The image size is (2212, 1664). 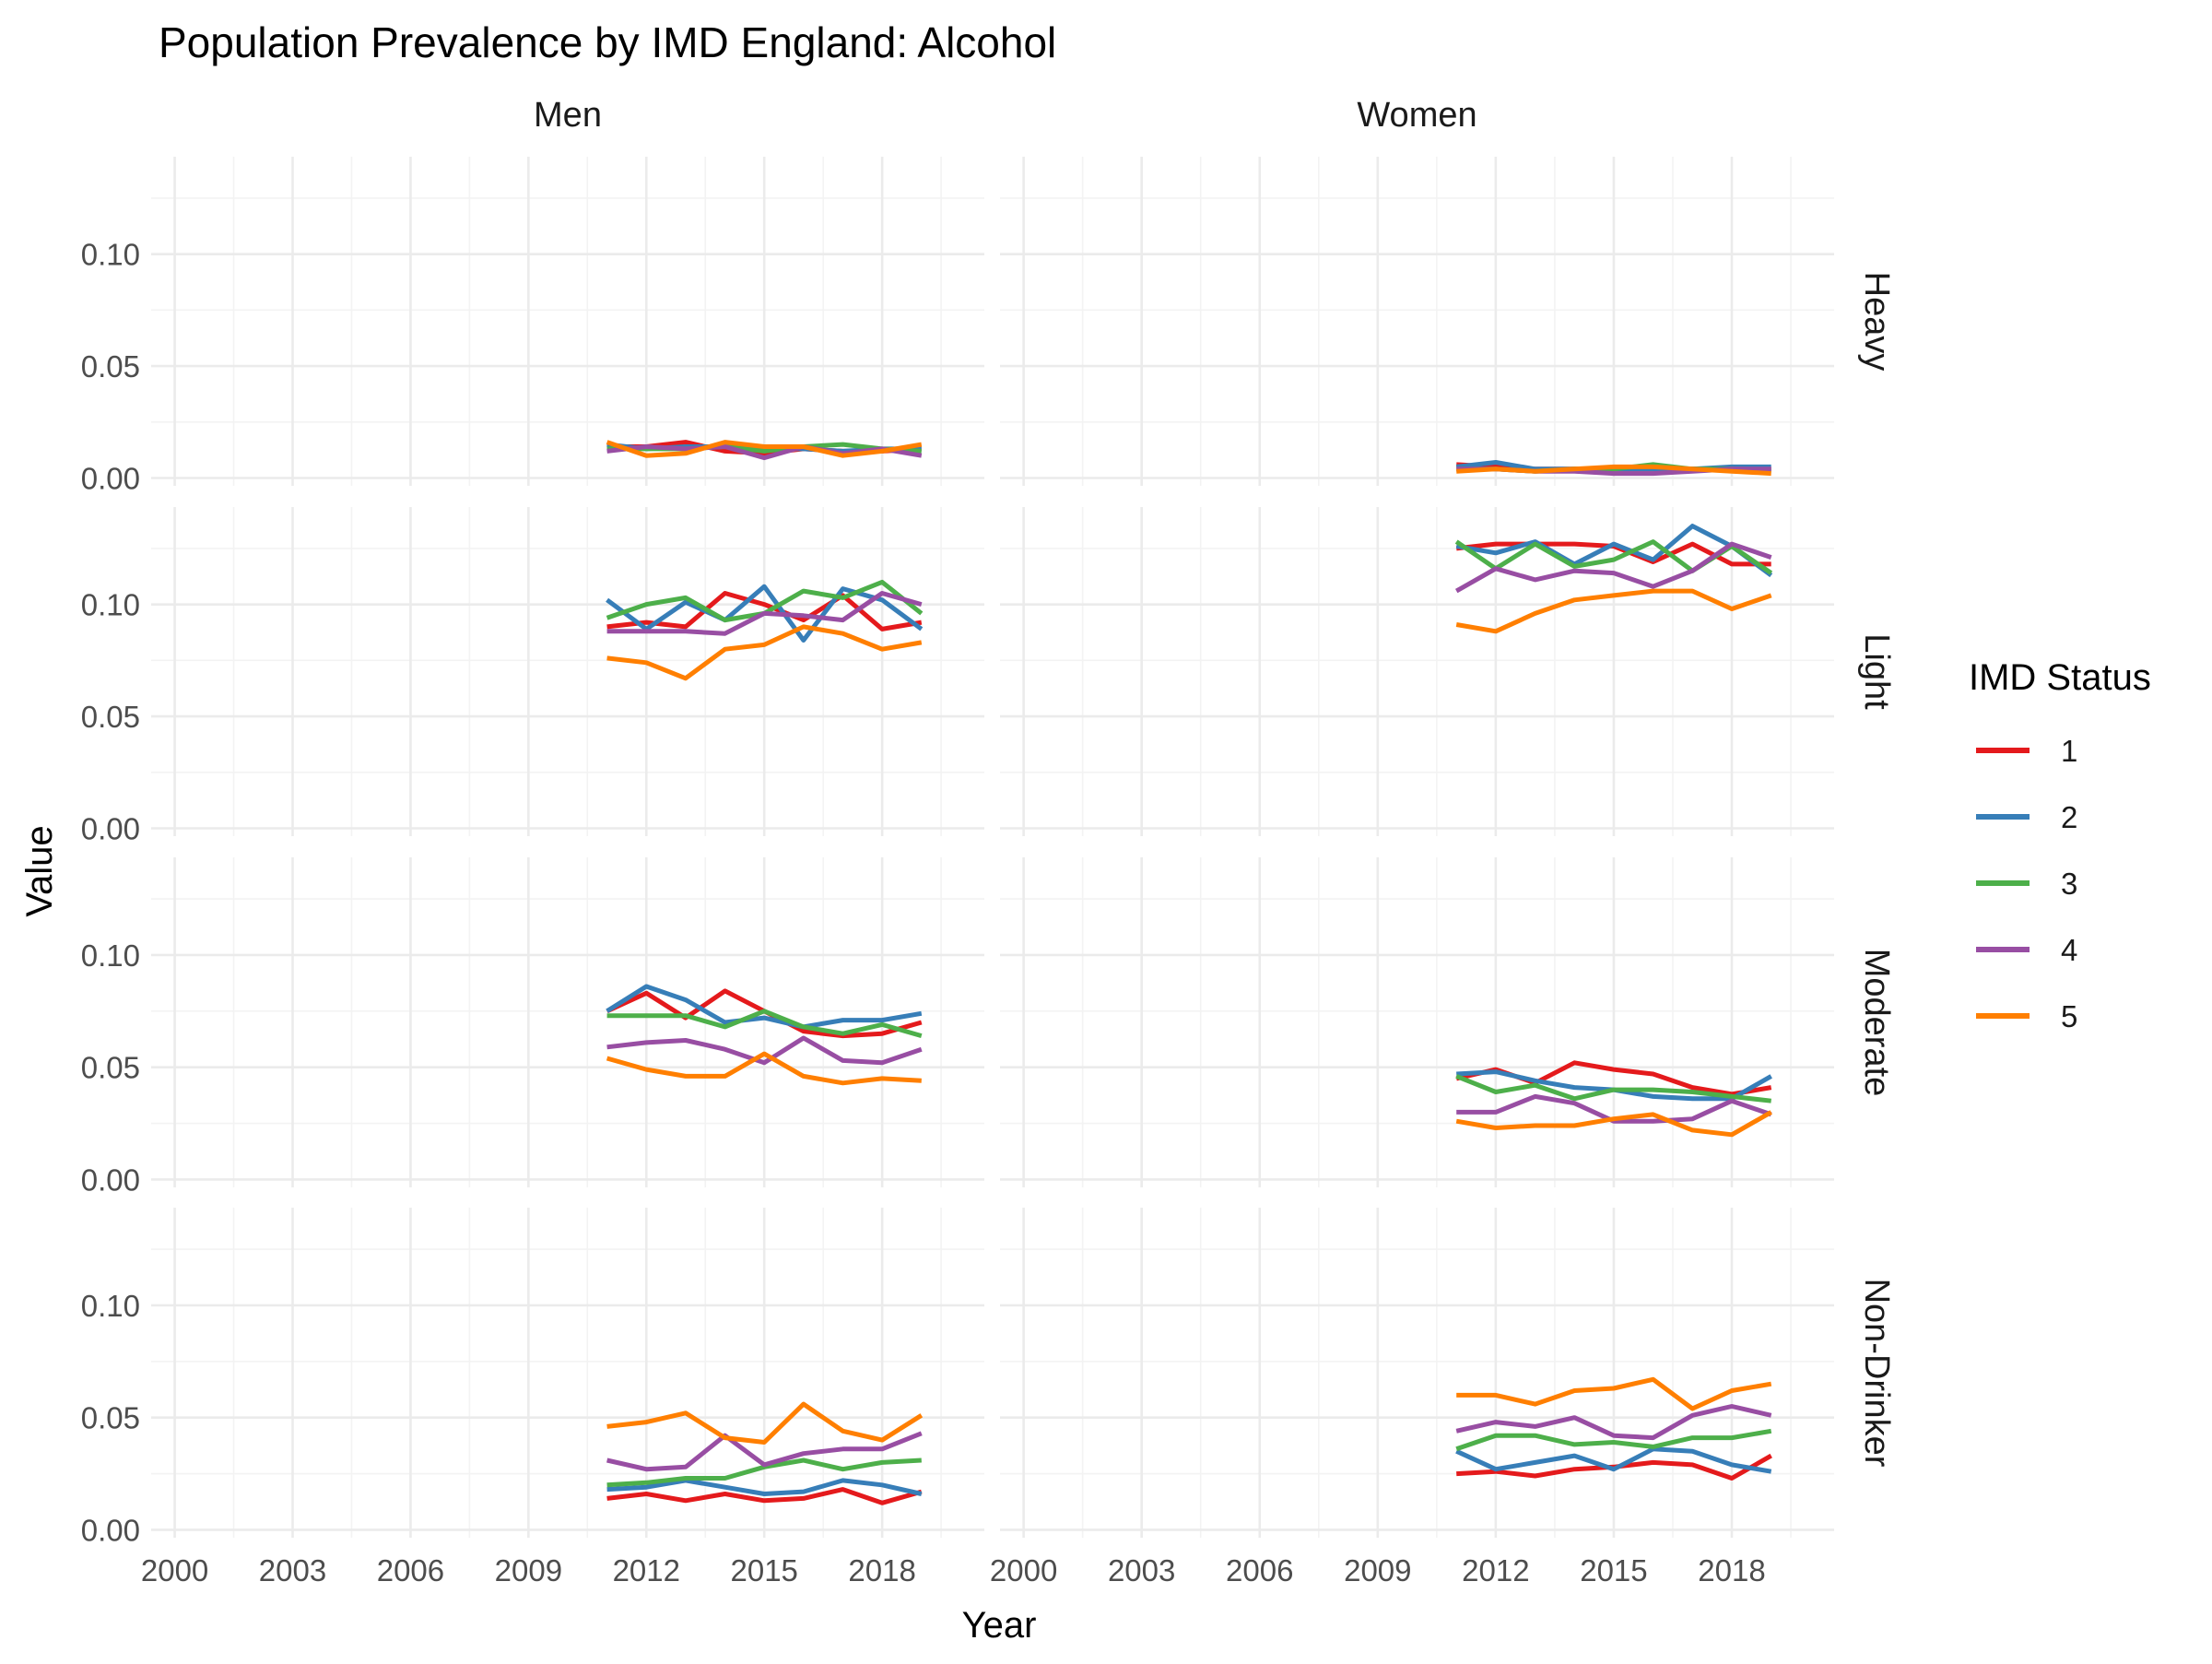 I want to click on legend-label: 2, so click(x=2069, y=817).